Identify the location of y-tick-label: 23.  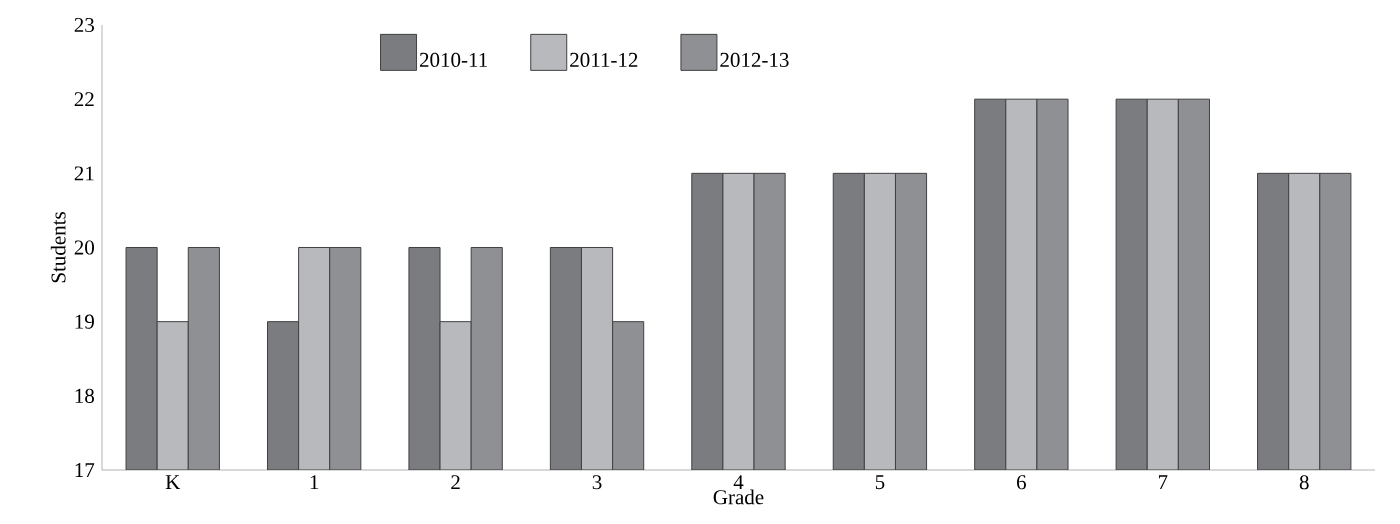
(84, 25).